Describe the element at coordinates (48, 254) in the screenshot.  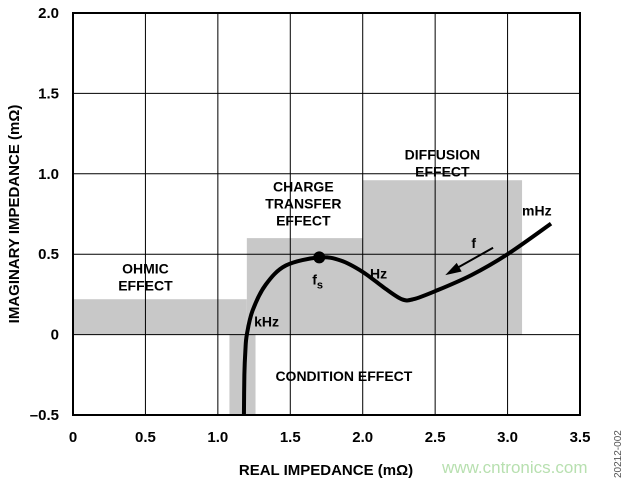
I see `y-tick-label: 0.5` at that location.